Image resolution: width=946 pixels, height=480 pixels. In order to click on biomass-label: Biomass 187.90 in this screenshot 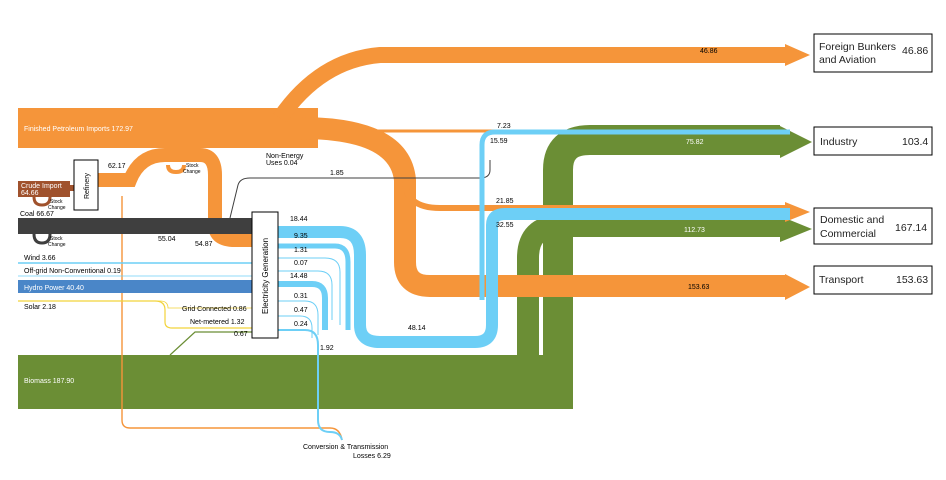, I will do `click(49, 381)`.